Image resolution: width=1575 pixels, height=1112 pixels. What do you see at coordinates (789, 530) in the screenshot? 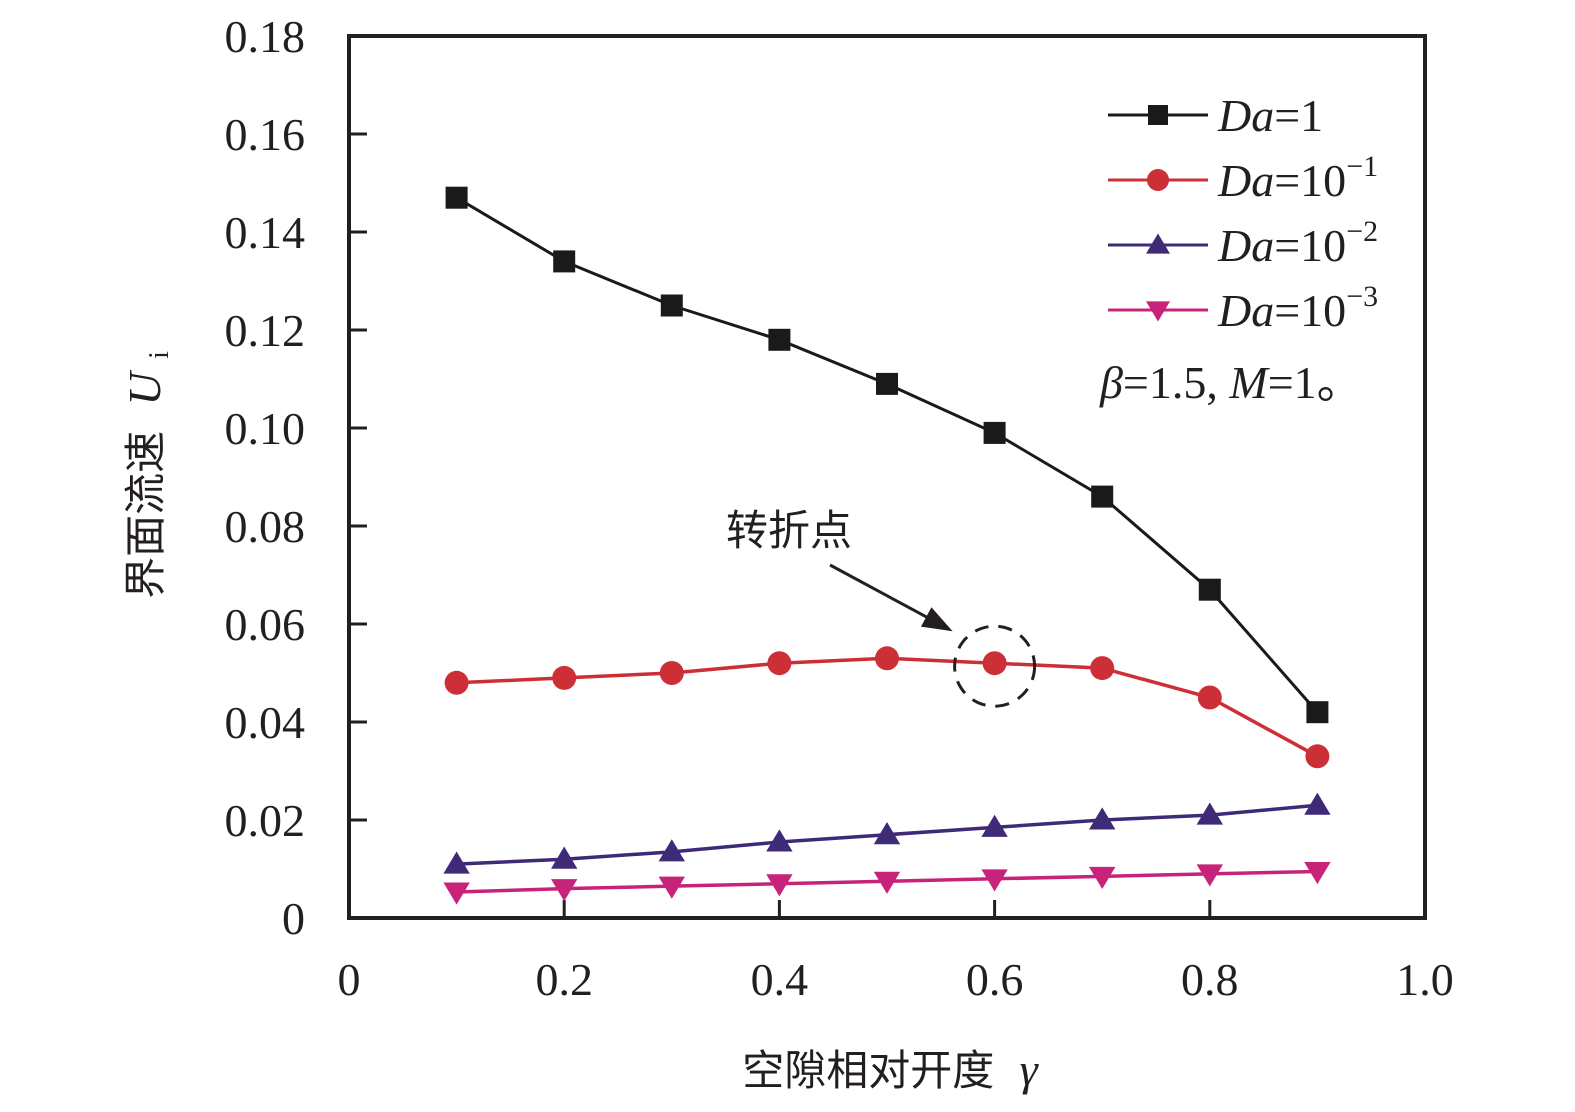
I see `annotation-text: 转折点` at bounding box center [789, 530].